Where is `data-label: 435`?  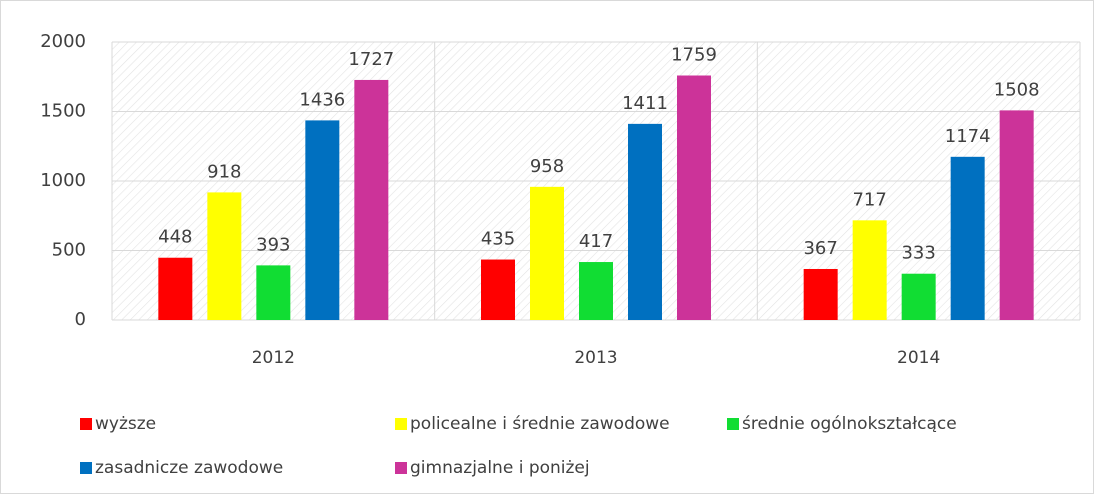
data-label: 435 is located at coordinates (498, 239).